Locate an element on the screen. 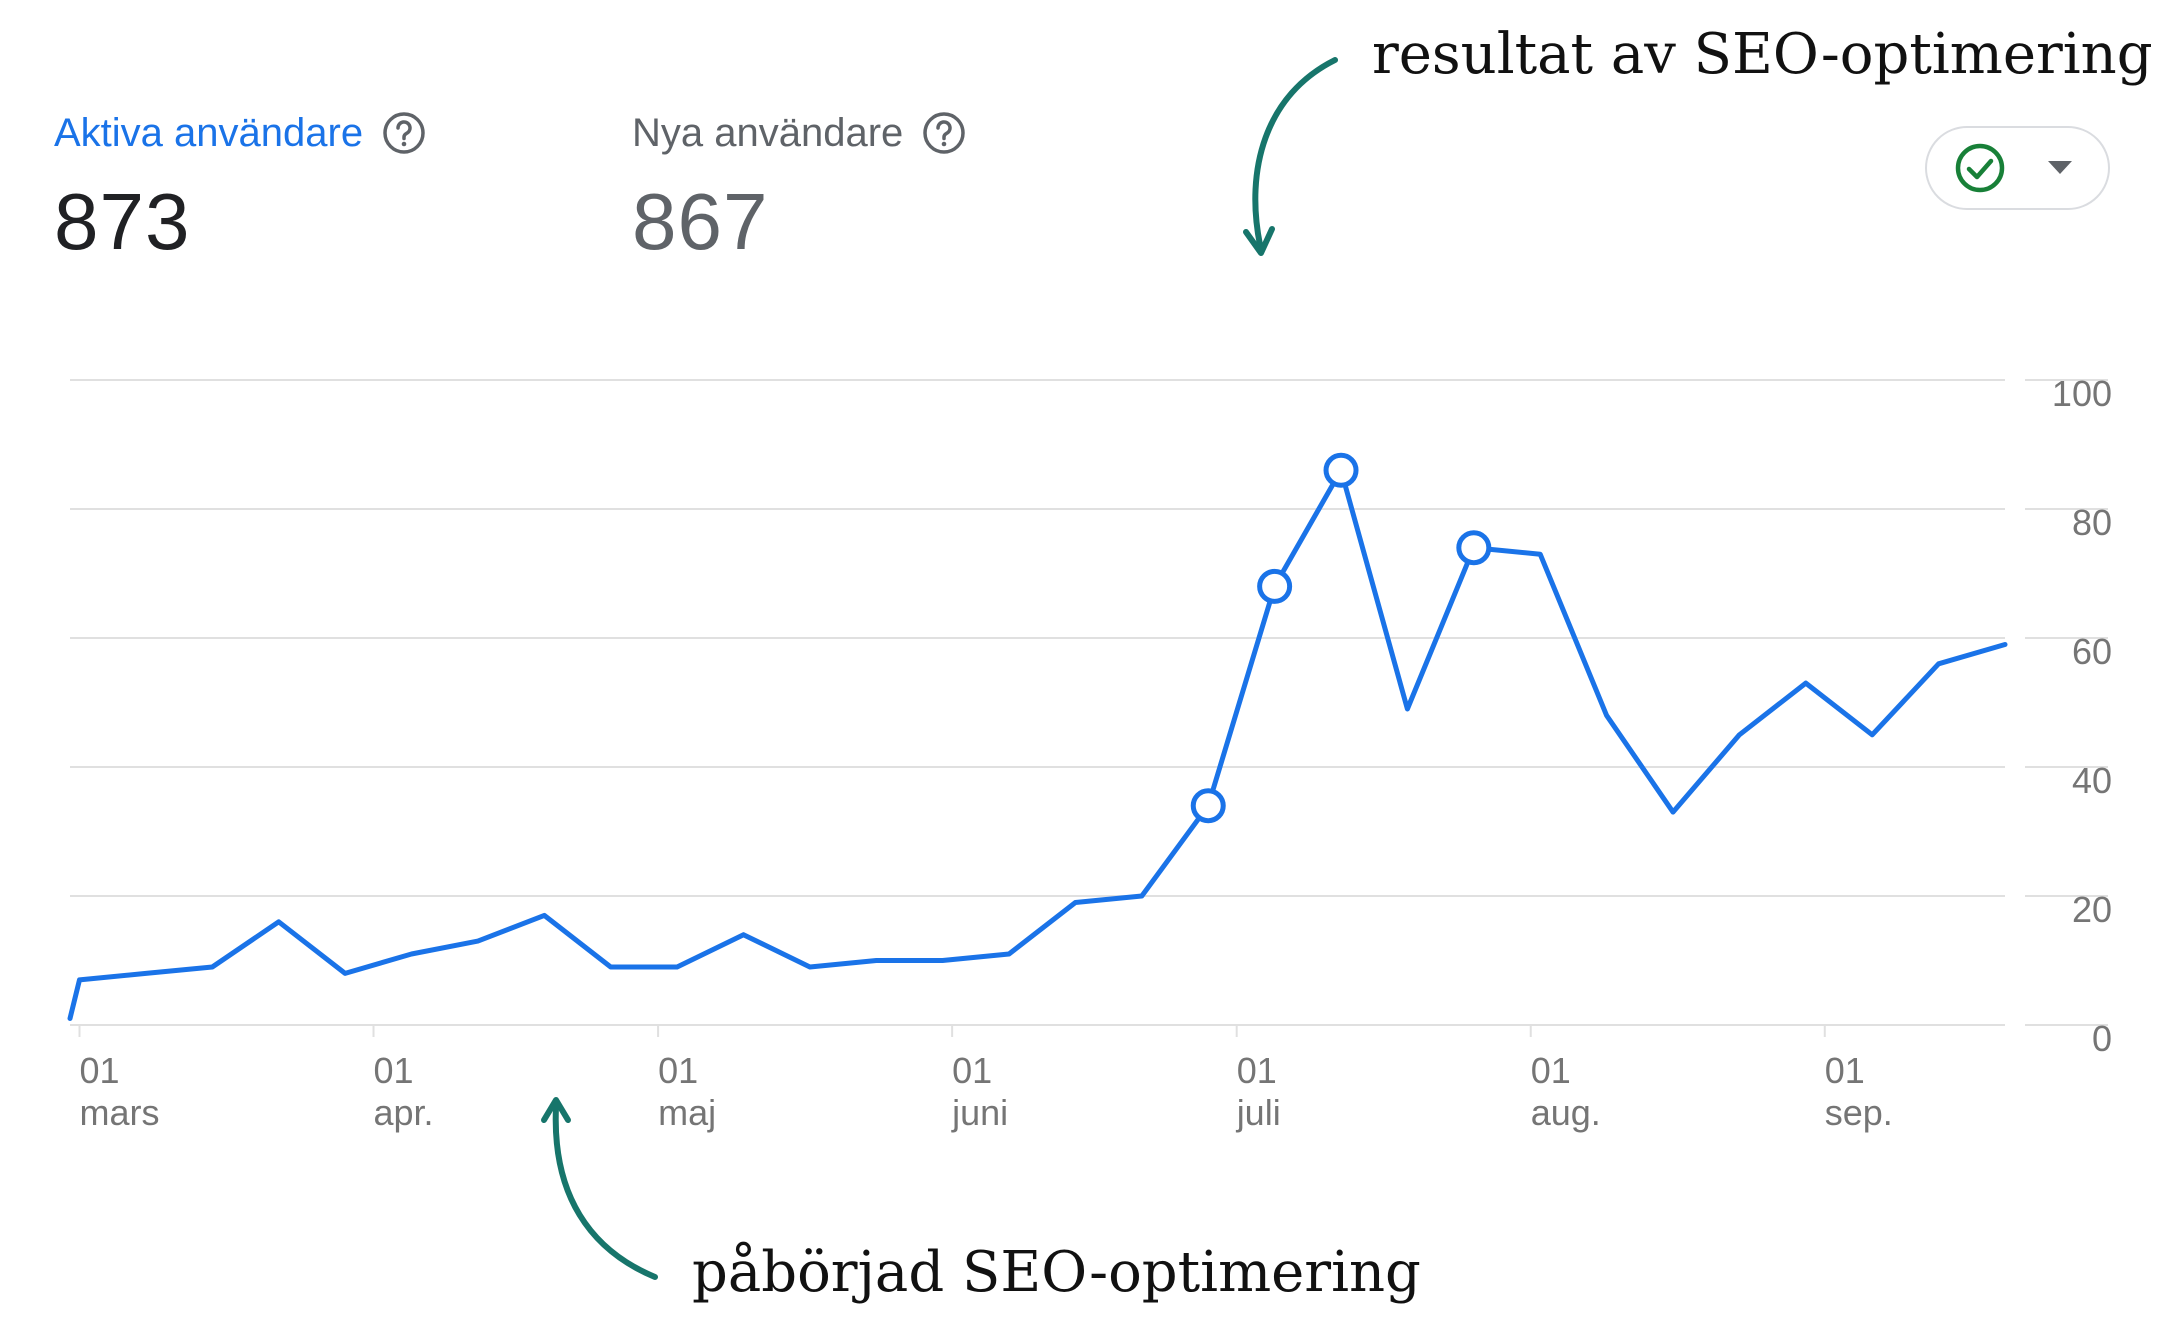  annotation-start: påbörjad SEO-optimering is located at coordinates (1056, 1272).